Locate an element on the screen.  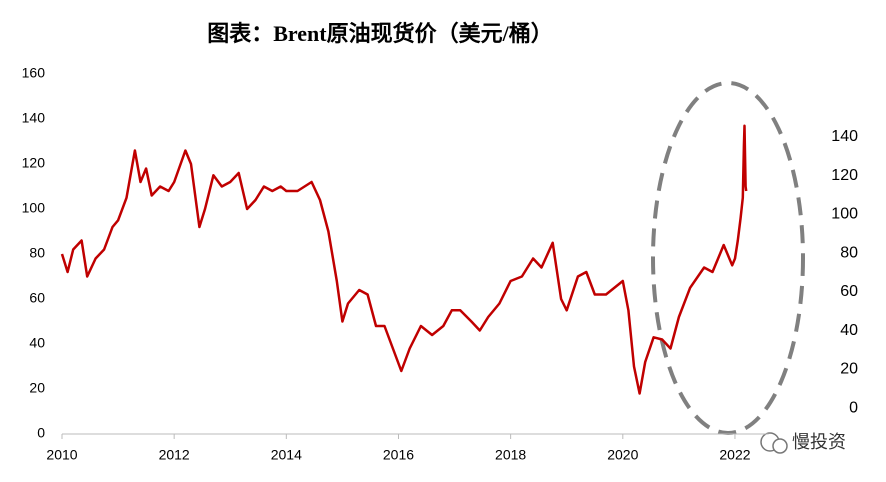
y2-tick-label: 80 is located at coordinates (849, 252).